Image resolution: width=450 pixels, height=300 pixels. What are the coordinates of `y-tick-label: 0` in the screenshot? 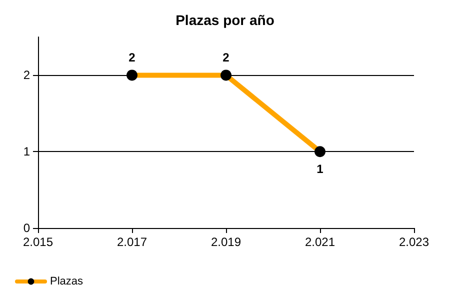 It's located at (26, 228).